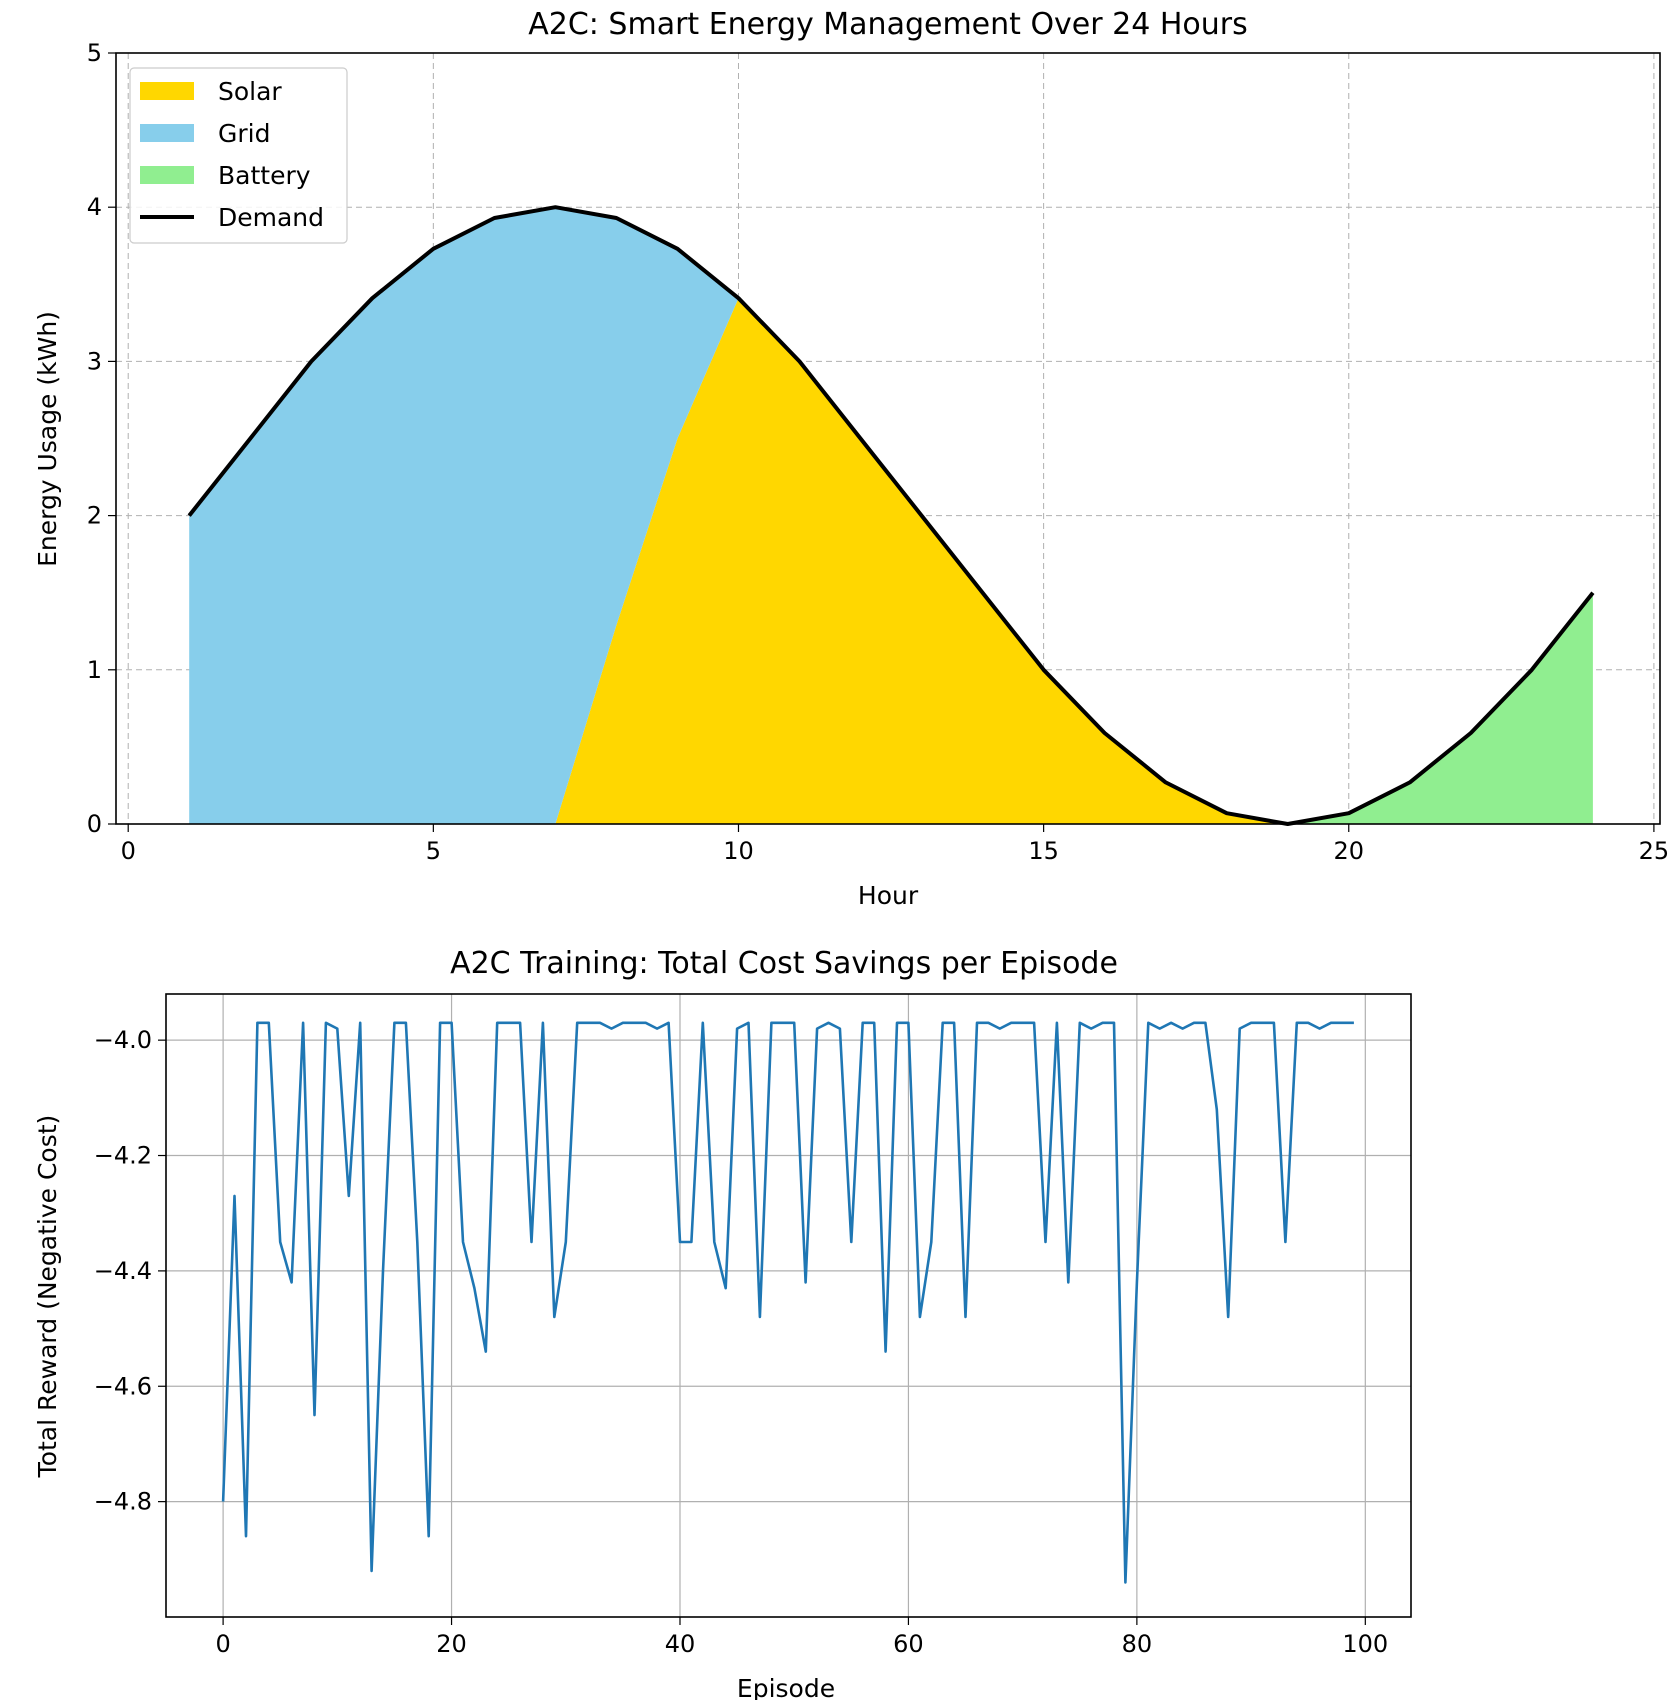  I want to click on energy-x-tick-label: 25, so click(1654, 851).